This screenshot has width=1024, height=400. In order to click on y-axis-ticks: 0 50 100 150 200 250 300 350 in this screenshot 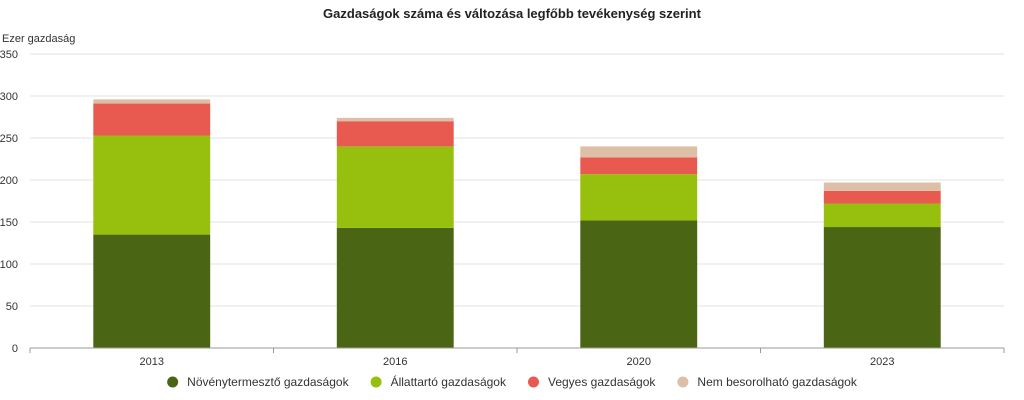, I will do `click(9, 202)`.